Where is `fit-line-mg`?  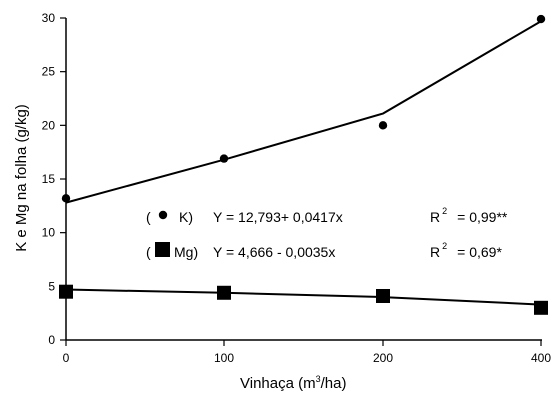 fit-line-mg is located at coordinates (303, 297).